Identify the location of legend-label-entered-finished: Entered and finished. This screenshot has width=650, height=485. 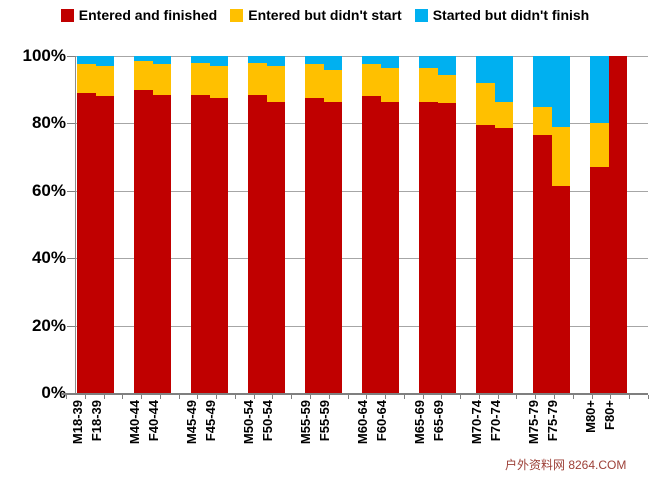
(148, 15).